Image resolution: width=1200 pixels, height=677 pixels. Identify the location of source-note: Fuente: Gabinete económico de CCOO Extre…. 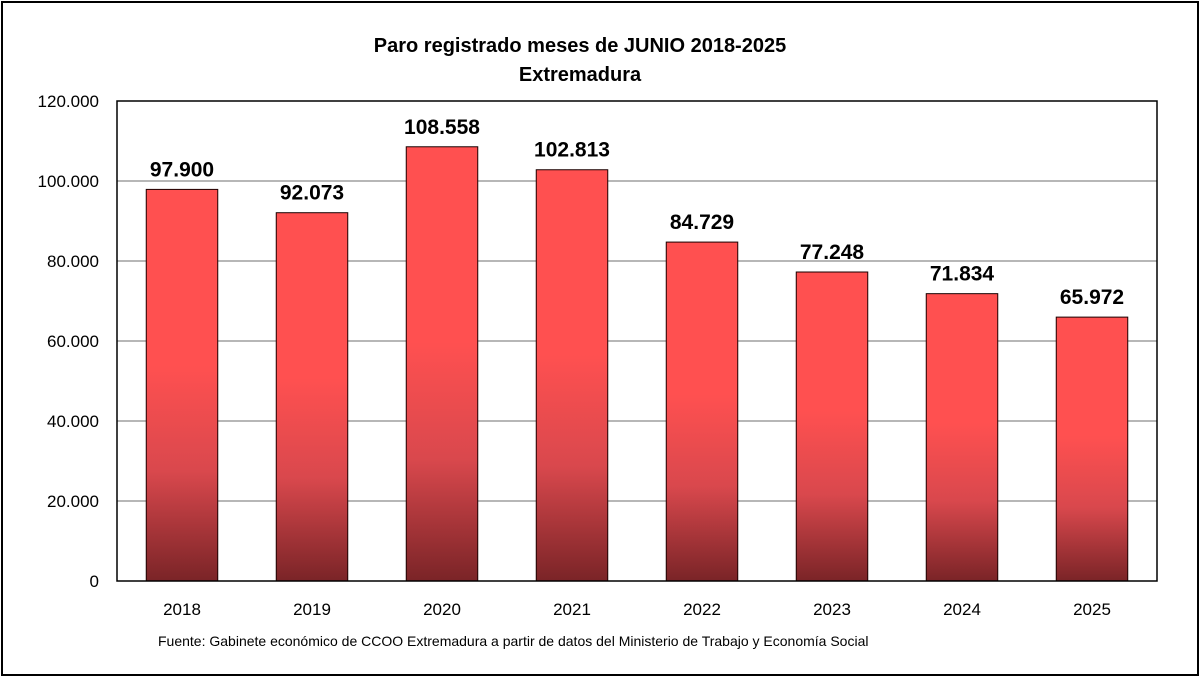
(513, 641).